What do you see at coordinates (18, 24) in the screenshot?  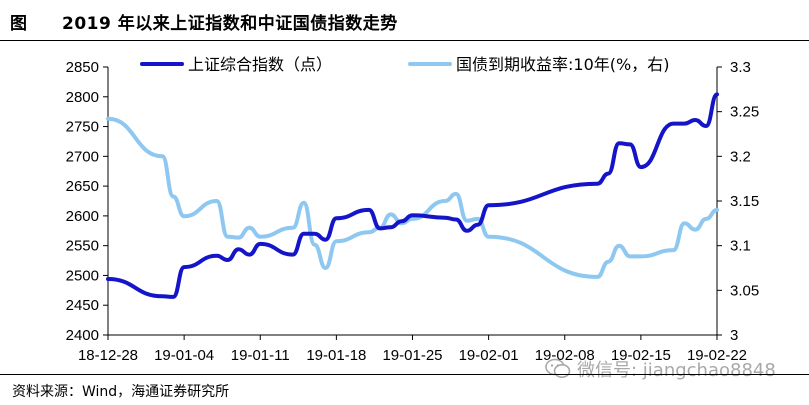 I see `figure-label: 图` at bounding box center [18, 24].